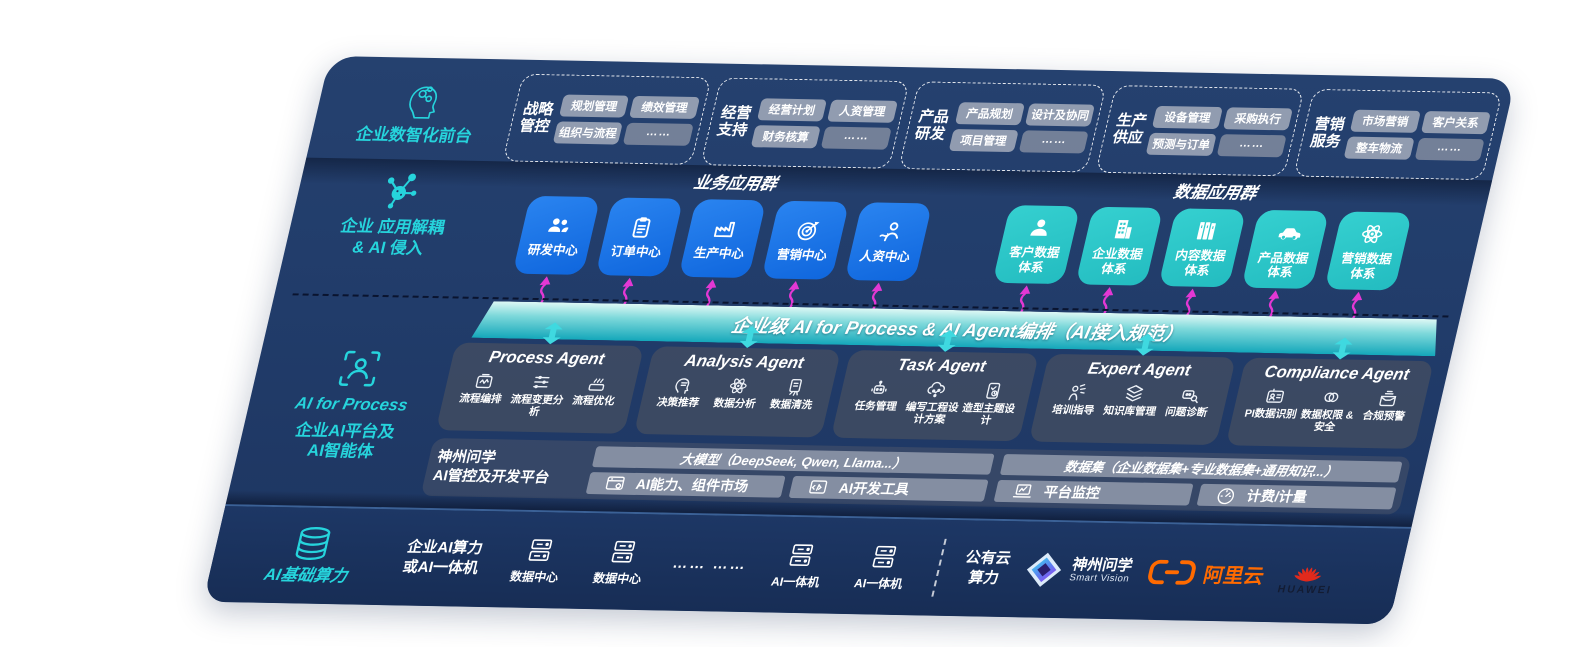 This screenshot has height=647, width=1572. I want to click on platform-monitor-cell: 平台监控, so click(1093, 492).